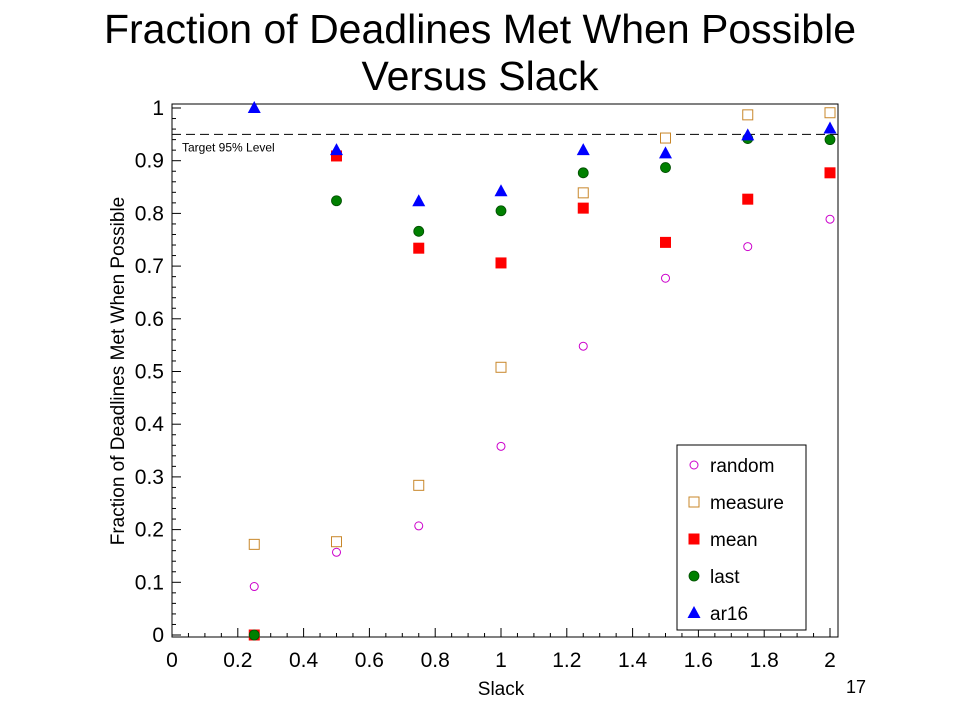 The height and width of the screenshot is (720, 960). Describe the element at coordinates (505, 143) in the screenshot. I see `reference-line-group: Target 95% Level` at that location.